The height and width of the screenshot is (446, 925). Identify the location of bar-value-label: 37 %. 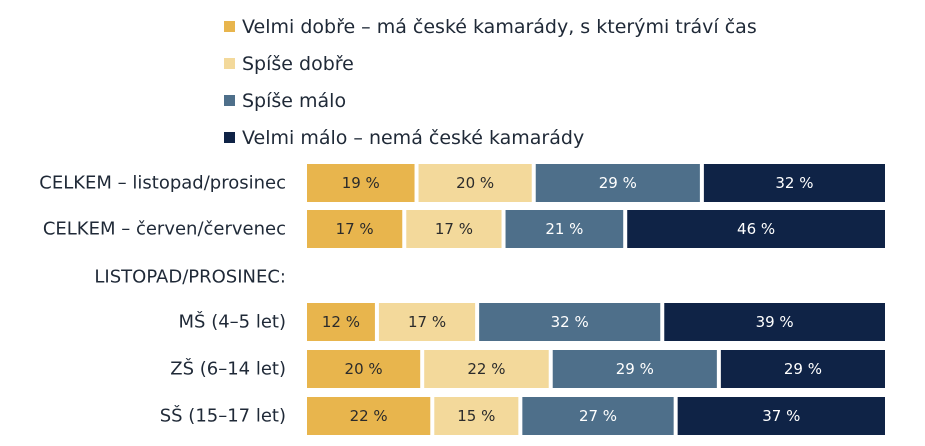
(781, 416).